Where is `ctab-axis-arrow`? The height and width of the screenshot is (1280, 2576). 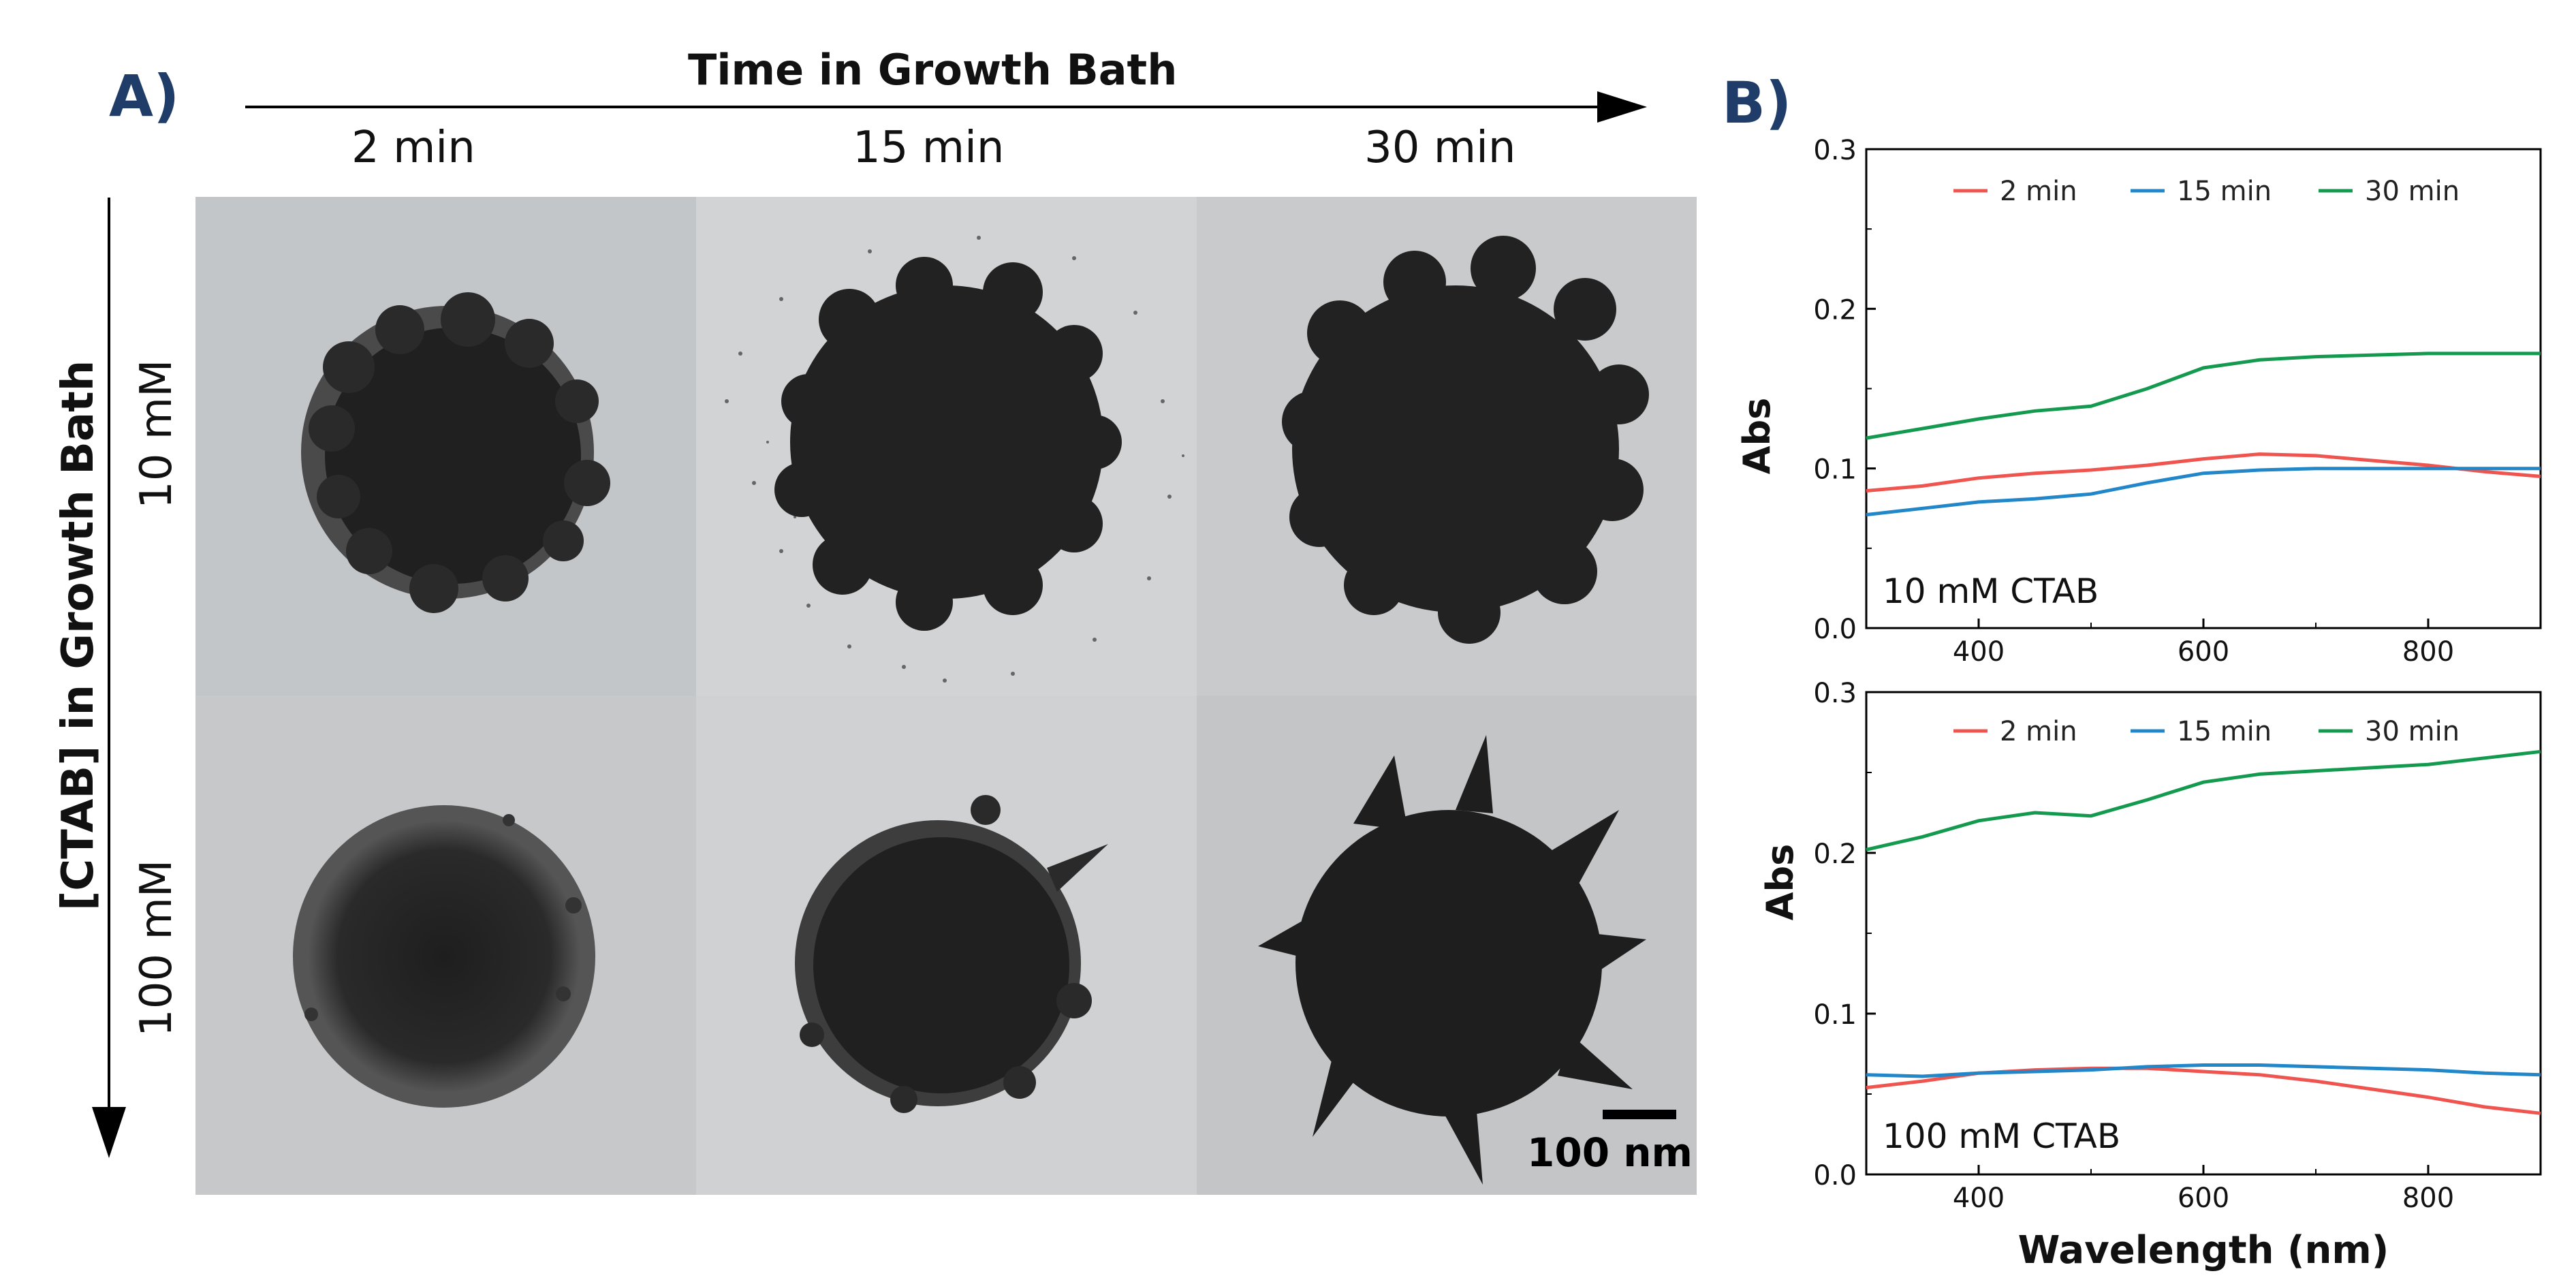 ctab-axis-arrow is located at coordinates (109, 678).